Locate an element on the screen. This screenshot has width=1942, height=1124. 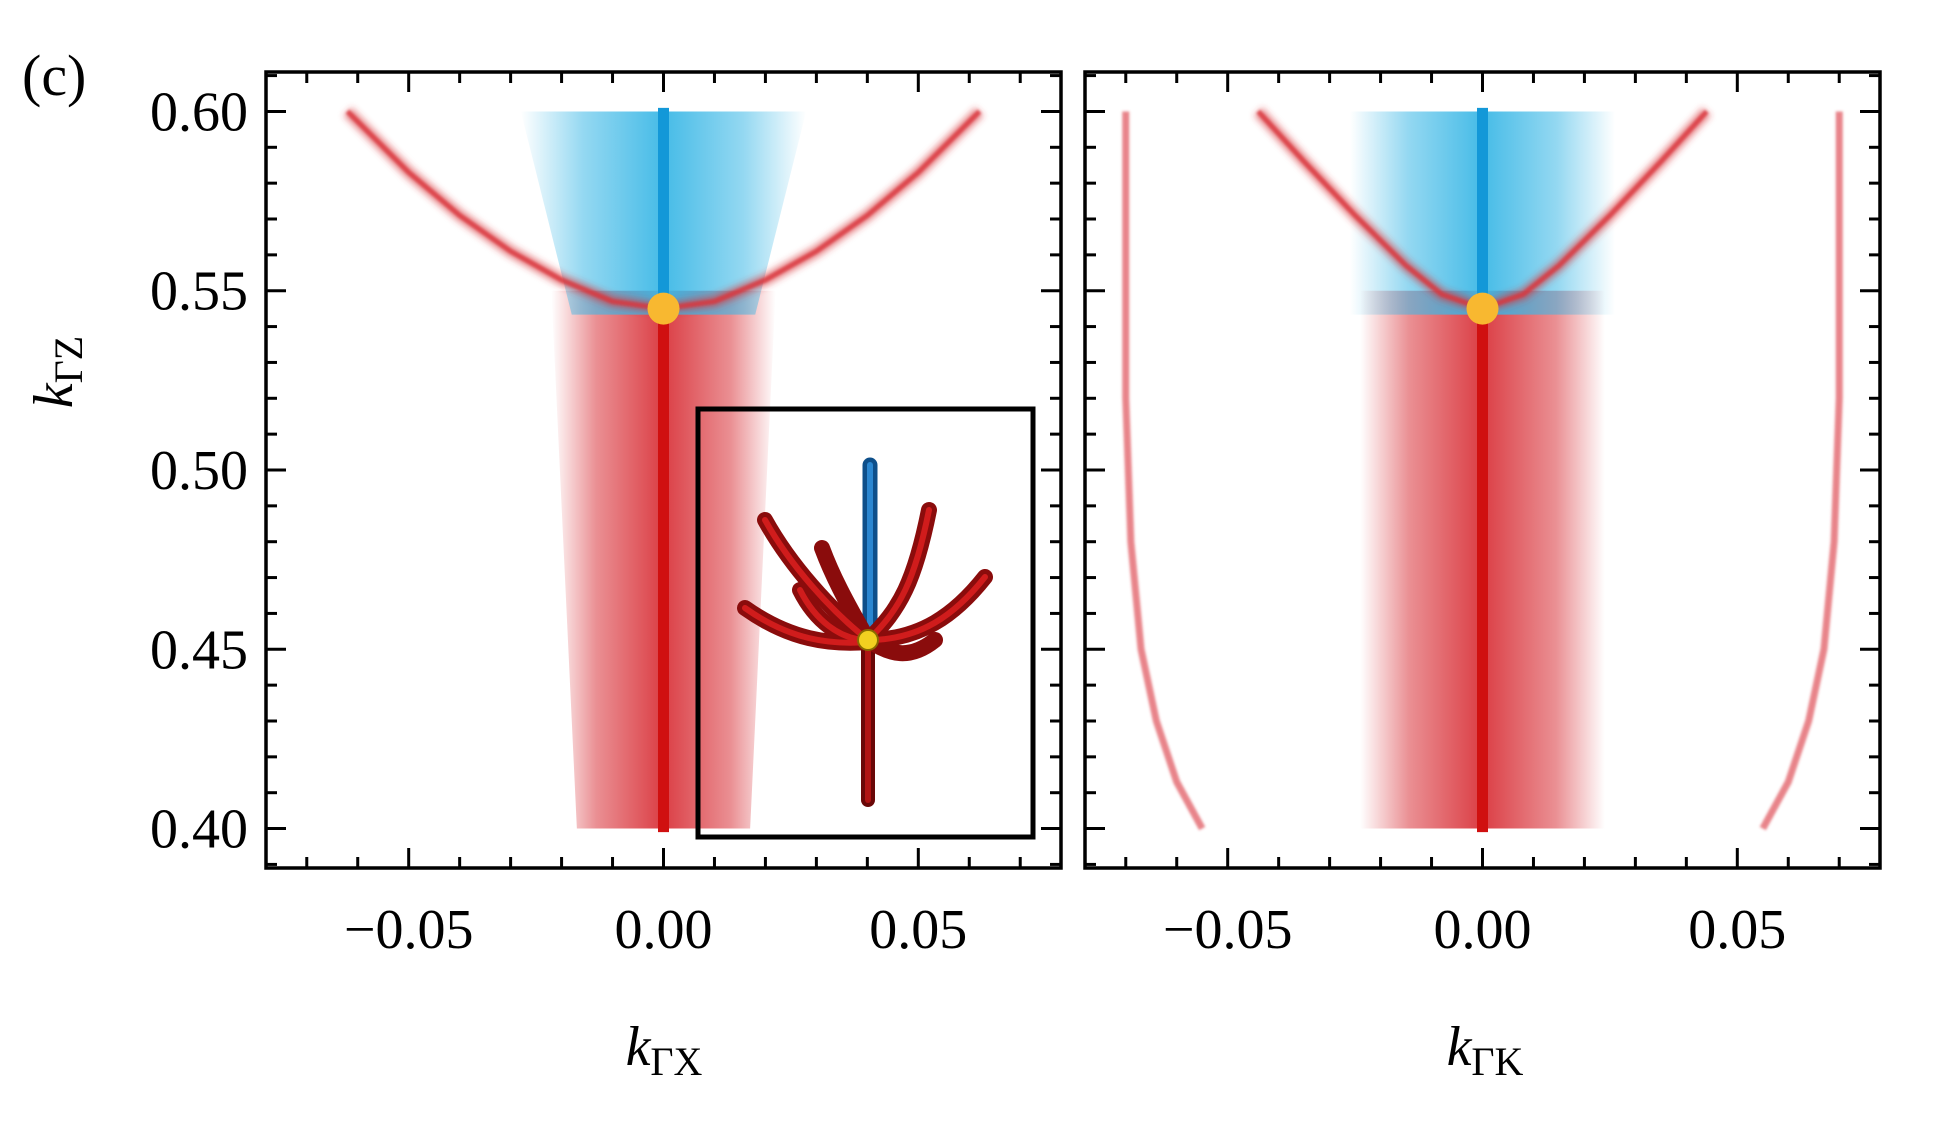
right-x-axis-label-main: k is located at coordinates (1460, 1047).